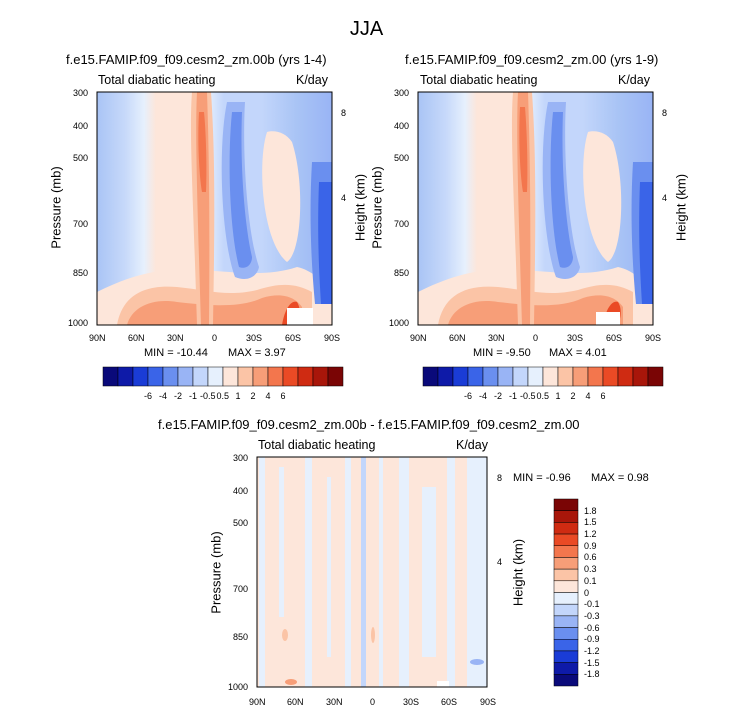 The width and height of the screenshot is (733, 712). Describe the element at coordinates (483, 396) in the screenshot. I see `colorbar-2-label: -4` at that location.